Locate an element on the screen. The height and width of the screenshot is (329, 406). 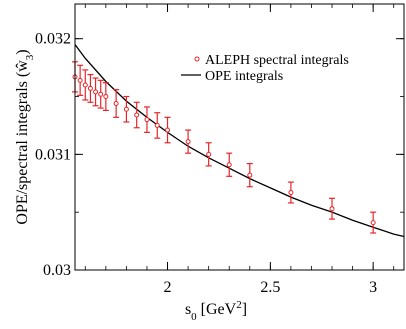
legend-label-ope: OPE integrals is located at coordinates (244, 76).